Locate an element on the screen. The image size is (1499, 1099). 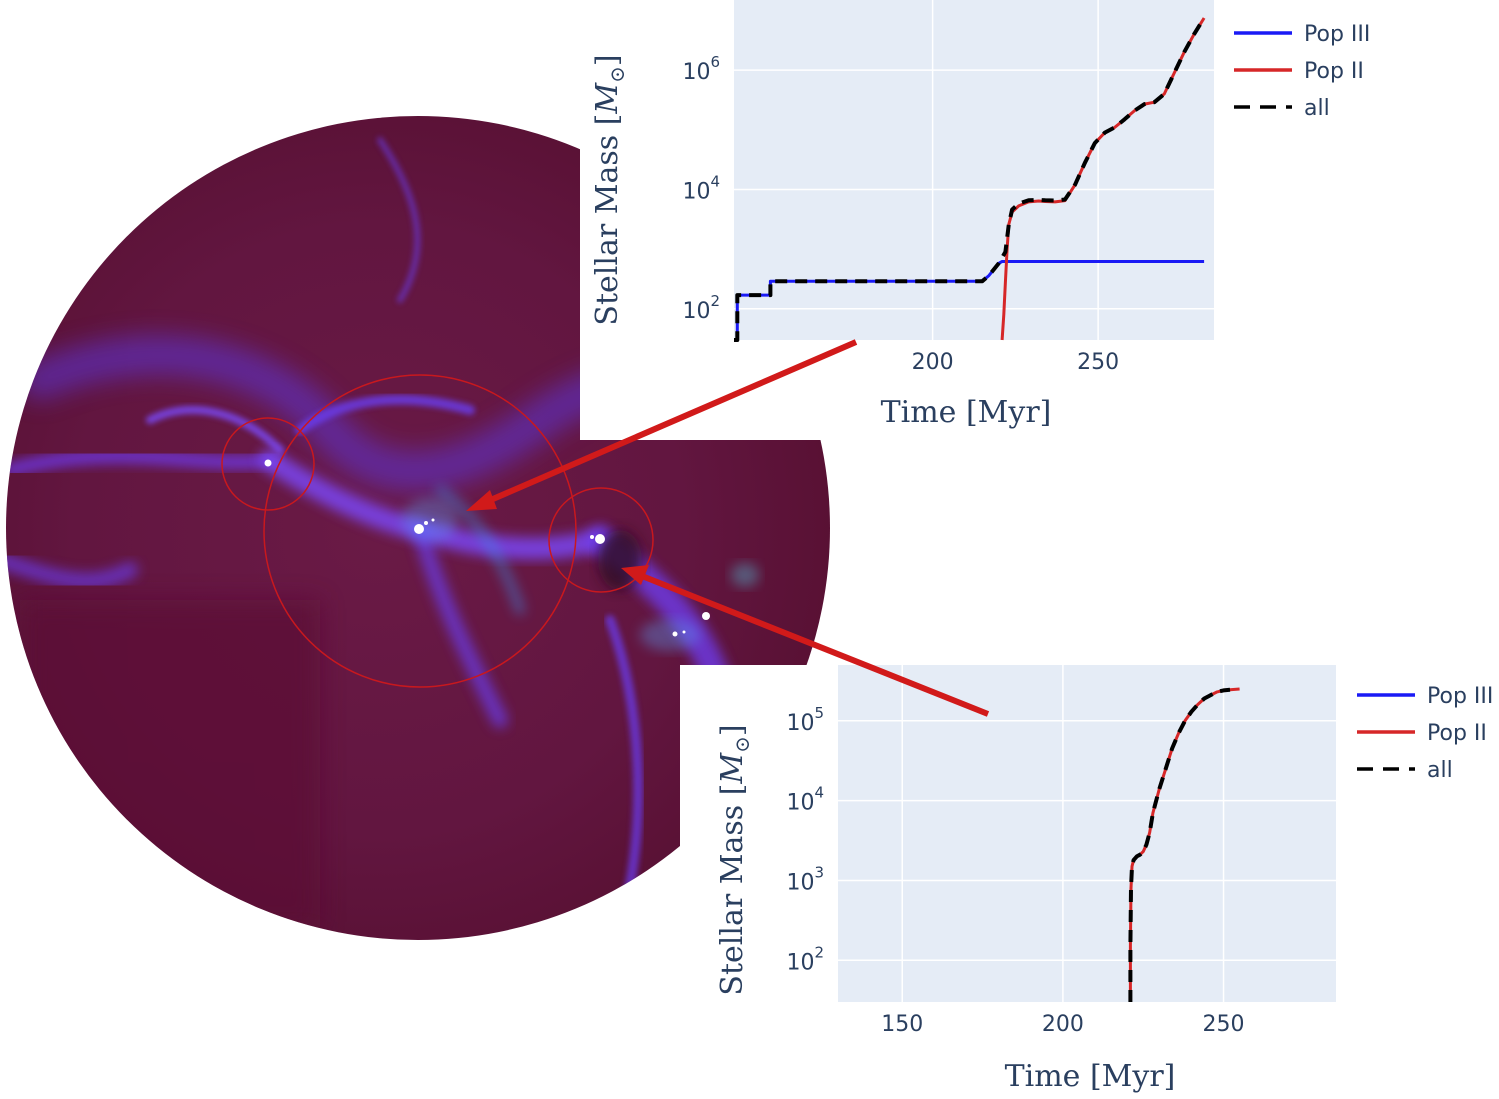
halo-circle-main is located at coordinates (420, 531).